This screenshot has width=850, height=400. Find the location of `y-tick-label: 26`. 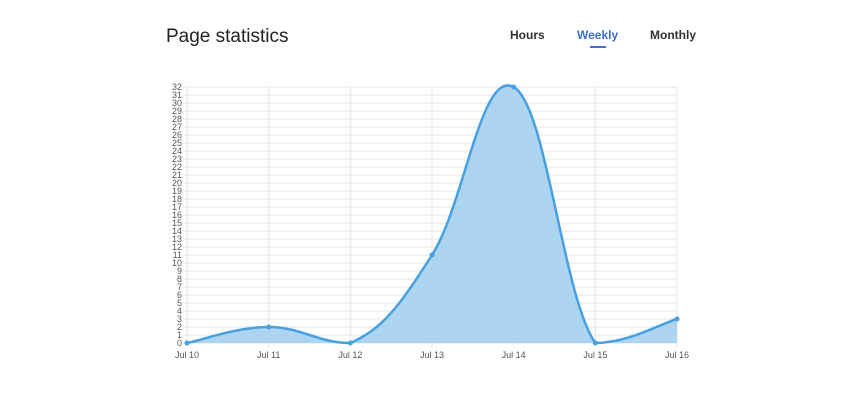

y-tick-label: 26 is located at coordinates (177, 135).